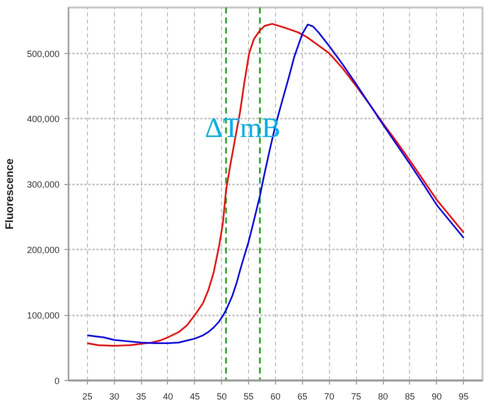 Image resolution: width=500 pixels, height=420 pixels. Describe the element at coordinates (275, 397) in the screenshot. I see `x-tick-label: 60` at that location.